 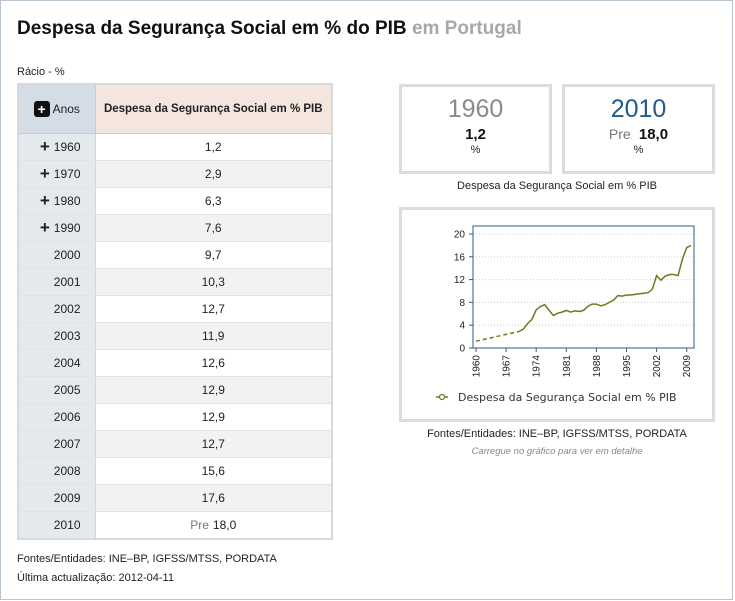 I want to click on legend-label: Despesa da Segurança Social em % PIB, so click(x=567, y=397).